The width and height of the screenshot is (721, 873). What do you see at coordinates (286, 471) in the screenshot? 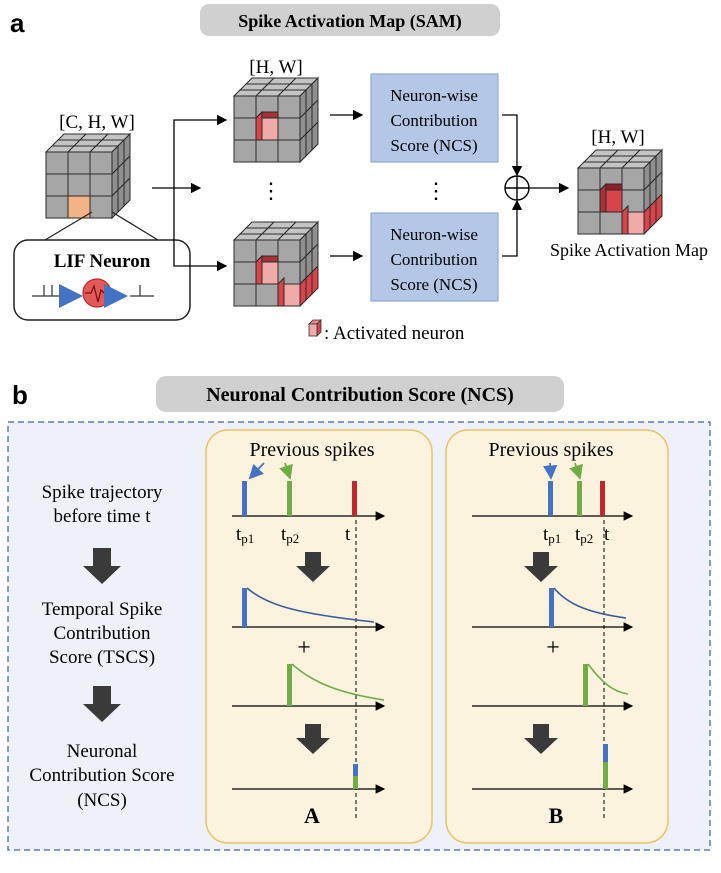
I see `previous-spike-pointer-a2` at bounding box center [286, 471].